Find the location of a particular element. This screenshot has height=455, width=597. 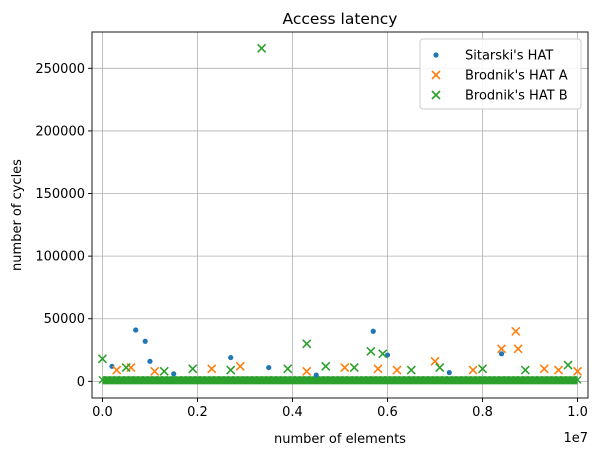

y-axis-label: number of cycles is located at coordinates (17, 215).